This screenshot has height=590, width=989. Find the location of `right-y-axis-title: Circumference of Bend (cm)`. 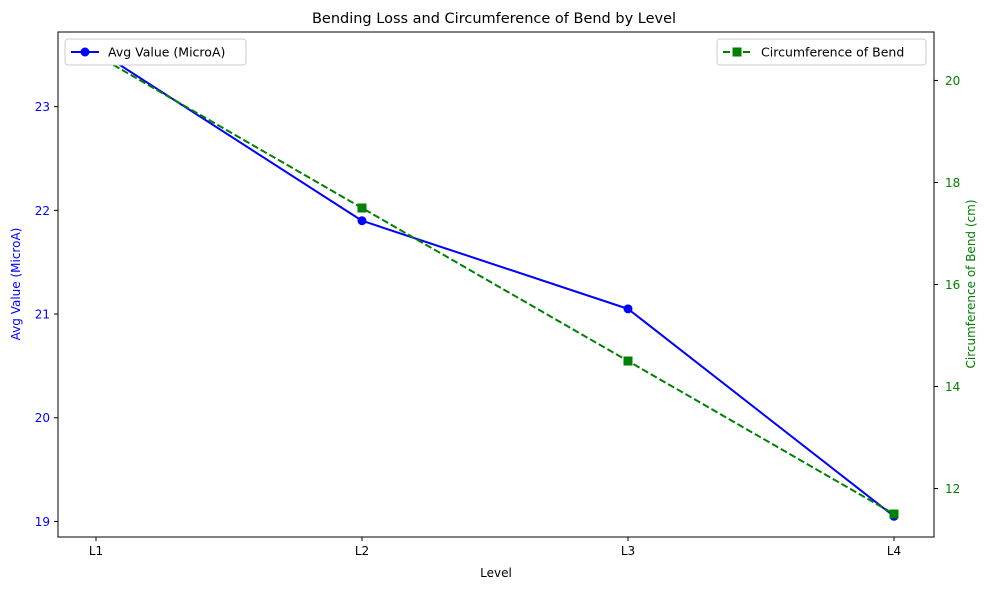

right-y-axis-title: Circumference of Bend (cm) is located at coordinates (971, 283).